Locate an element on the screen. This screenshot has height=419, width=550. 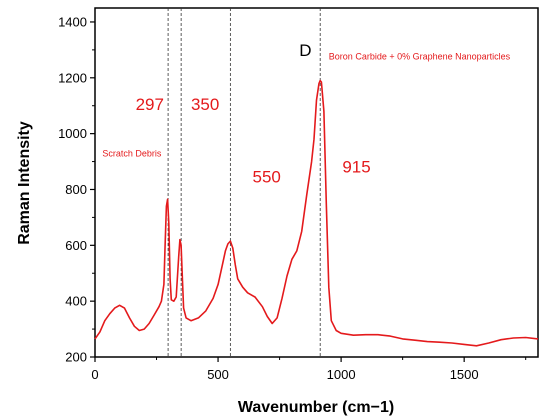
y-tick-label: 600 is located at coordinates (76, 245).